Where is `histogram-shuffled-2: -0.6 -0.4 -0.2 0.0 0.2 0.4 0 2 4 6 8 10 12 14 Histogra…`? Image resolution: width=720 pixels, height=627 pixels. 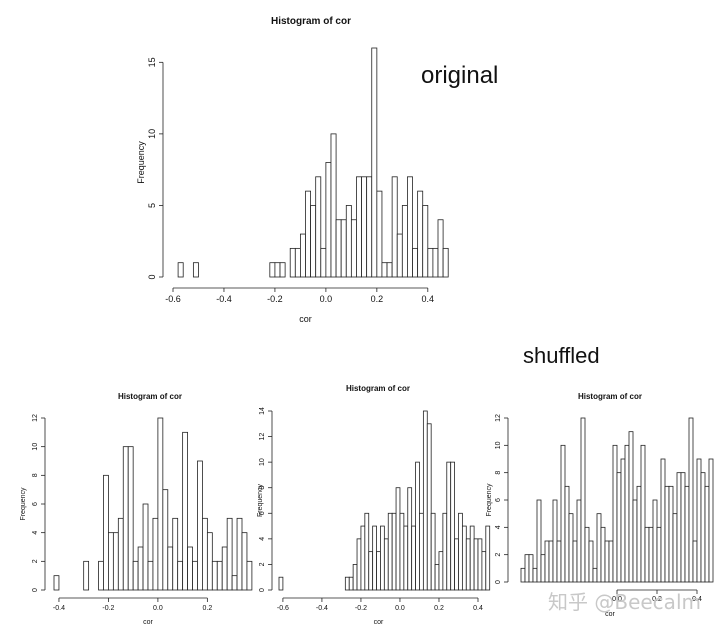 histogram-shuffled-2: -0.6 -0.4 -0.2 0.0 0.2 0.4 0 2 4 6 8 10 12 14 Histogra… is located at coordinates (374, 505).